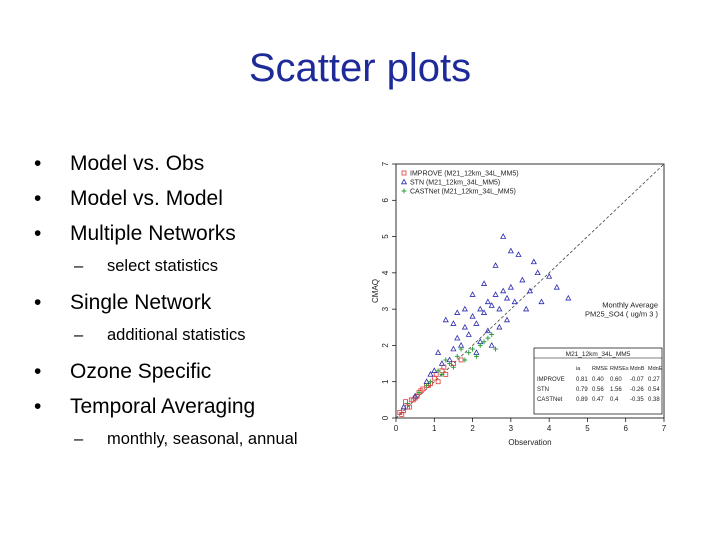 This screenshot has width=720, height=540. What do you see at coordinates (396, 428) in the screenshot?
I see `x-tick-label: 0` at bounding box center [396, 428].